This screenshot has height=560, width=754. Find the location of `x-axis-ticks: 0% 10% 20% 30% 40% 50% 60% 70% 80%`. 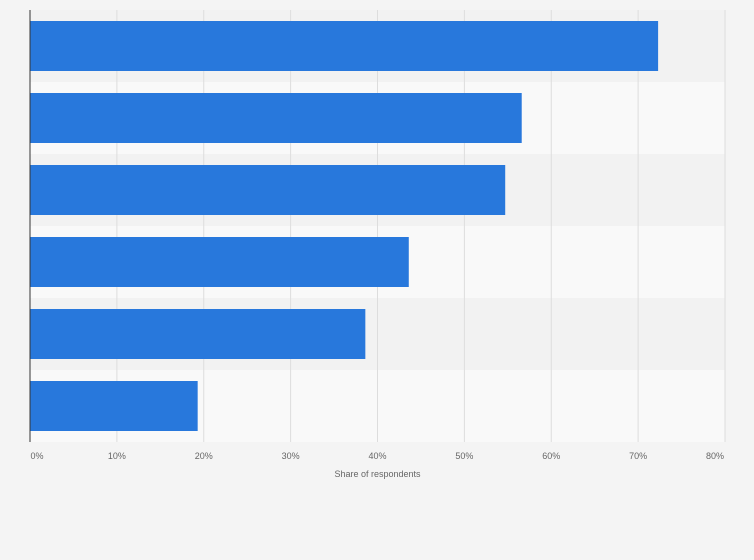

x-axis-ticks: 0% 10% 20% 30% 40% 50% 60% 70% 80% is located at coordinates (377, 456).